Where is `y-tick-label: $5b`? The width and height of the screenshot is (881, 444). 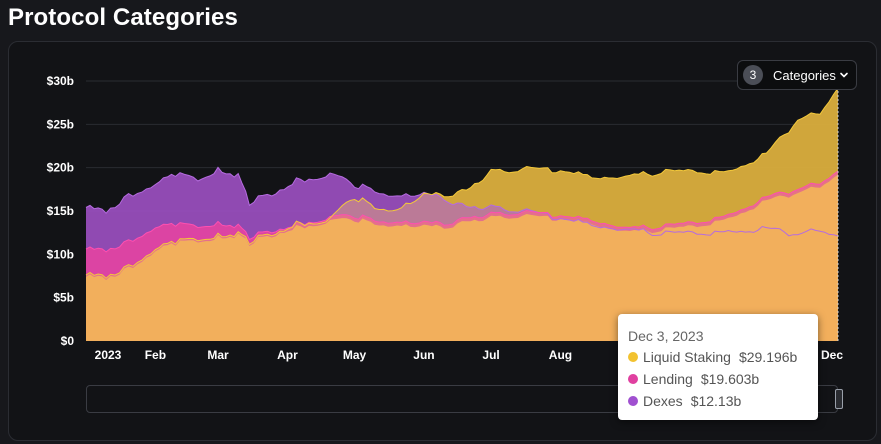 y-tick-label: $5b is located at coordinates (63, 298).